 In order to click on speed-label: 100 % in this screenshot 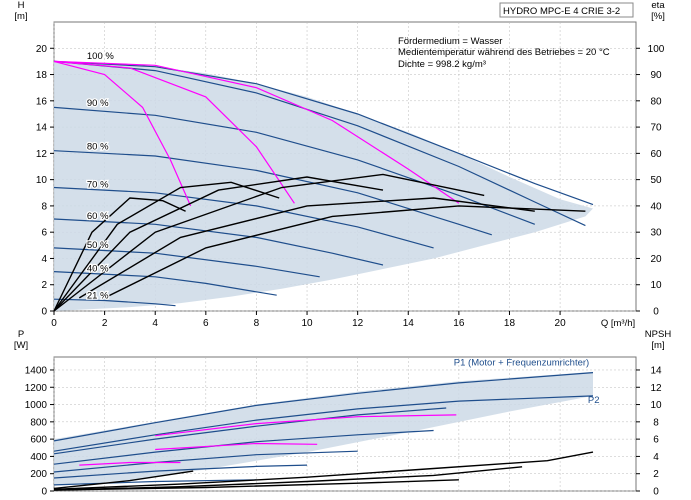, I will do `click(100, 56)`.